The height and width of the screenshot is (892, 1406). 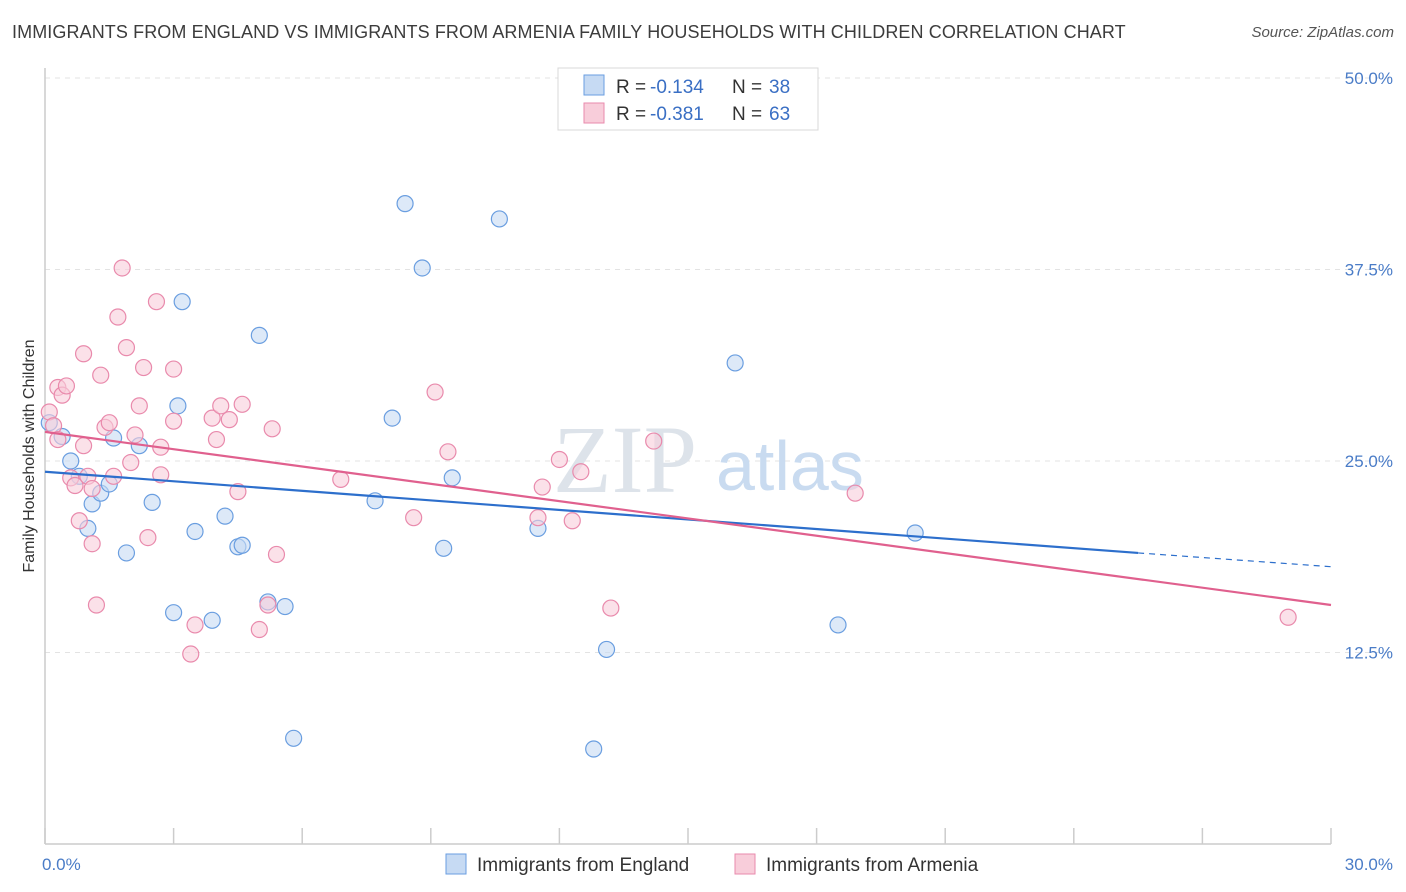 I want to click on y-tick-label-2: 37.5%, so click(x=1369, y=270).